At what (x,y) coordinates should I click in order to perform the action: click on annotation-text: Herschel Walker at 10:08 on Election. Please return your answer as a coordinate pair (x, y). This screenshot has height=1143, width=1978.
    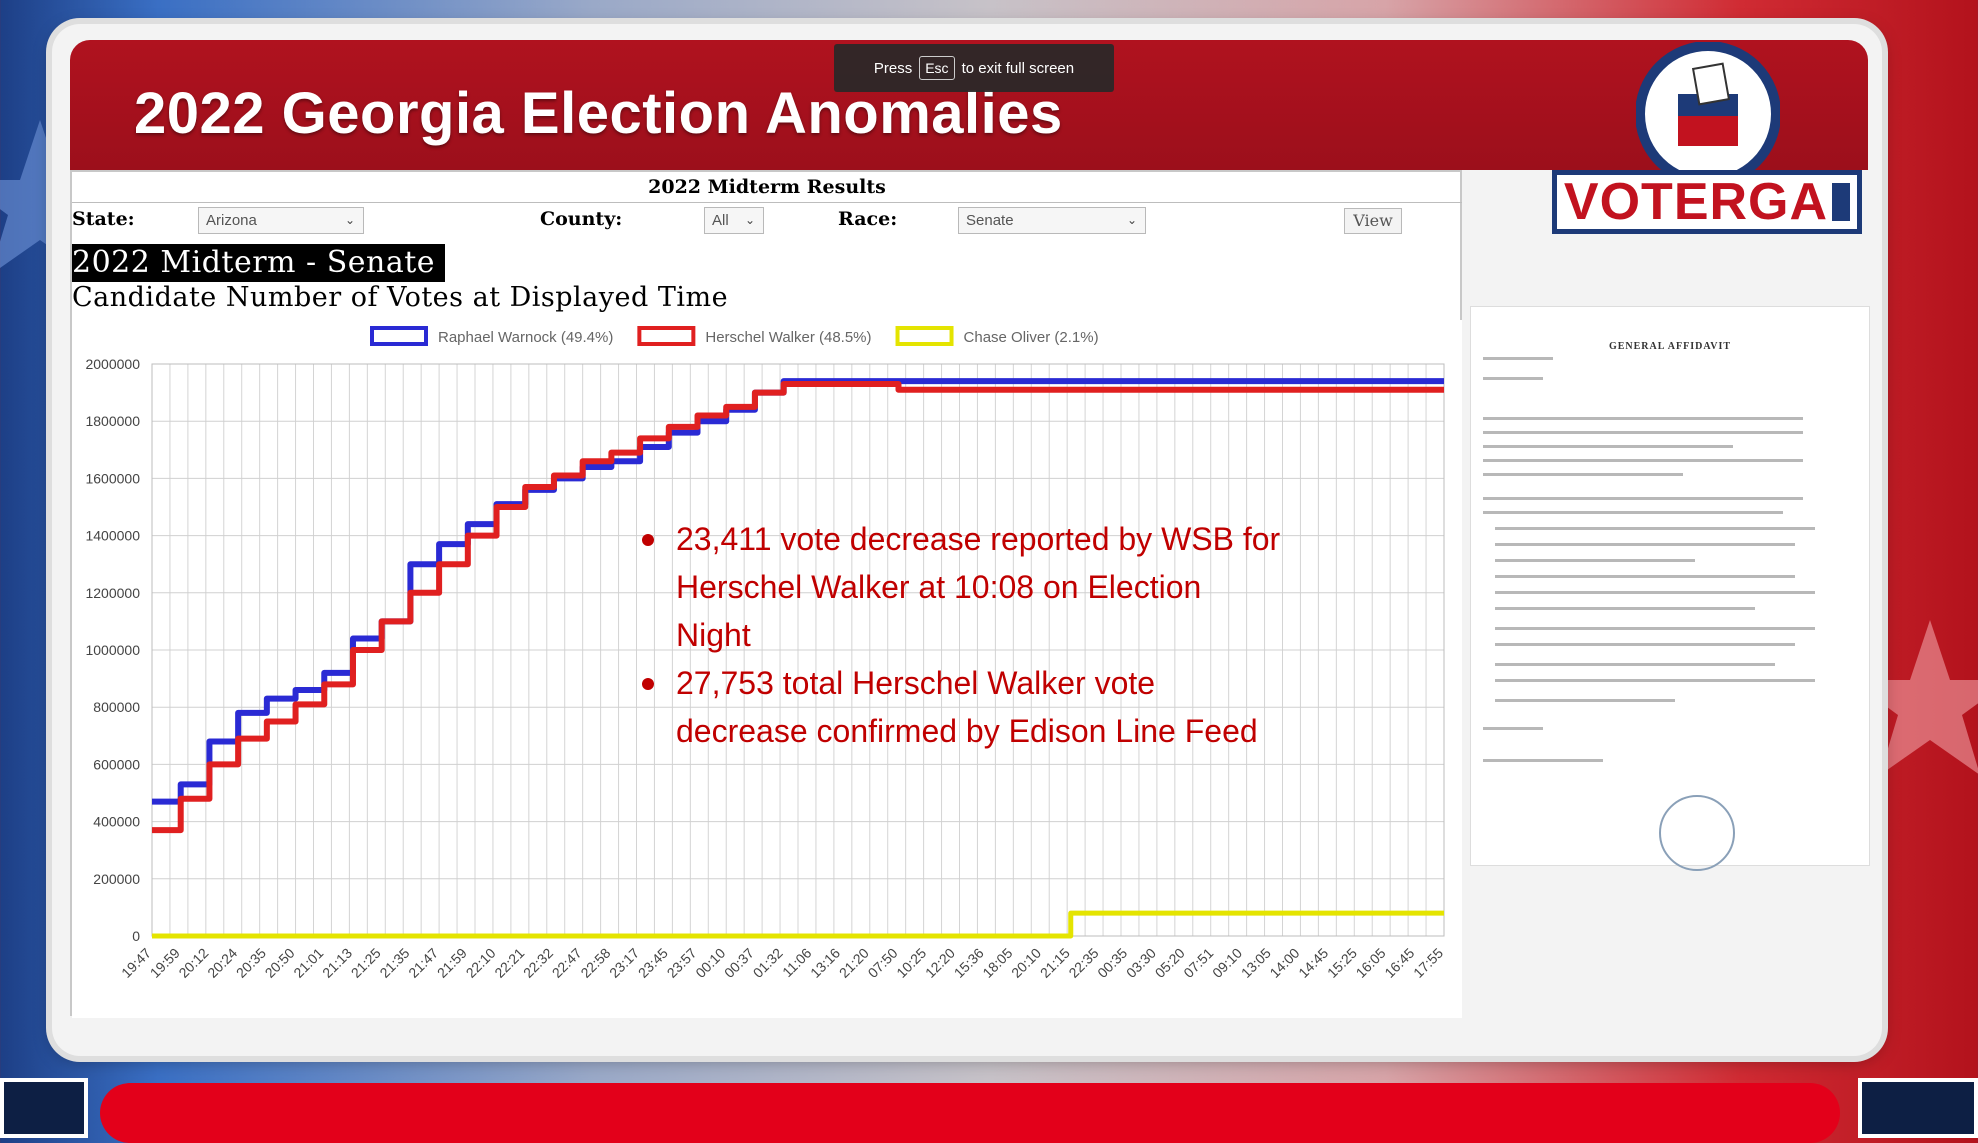
    Looking at the image, I should click on (938, 587).